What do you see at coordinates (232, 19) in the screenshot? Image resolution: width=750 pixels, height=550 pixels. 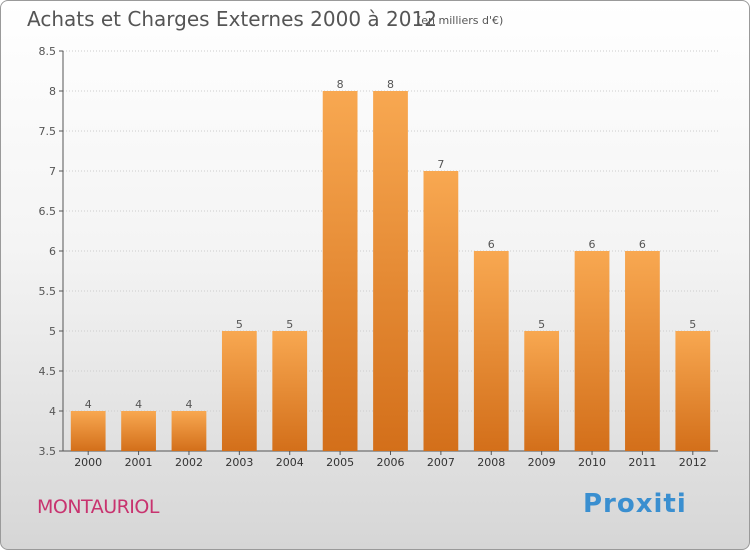 I see `chart-title: Achats et Charges Externes 2000 à 2012` at bounding box center [232, 19].